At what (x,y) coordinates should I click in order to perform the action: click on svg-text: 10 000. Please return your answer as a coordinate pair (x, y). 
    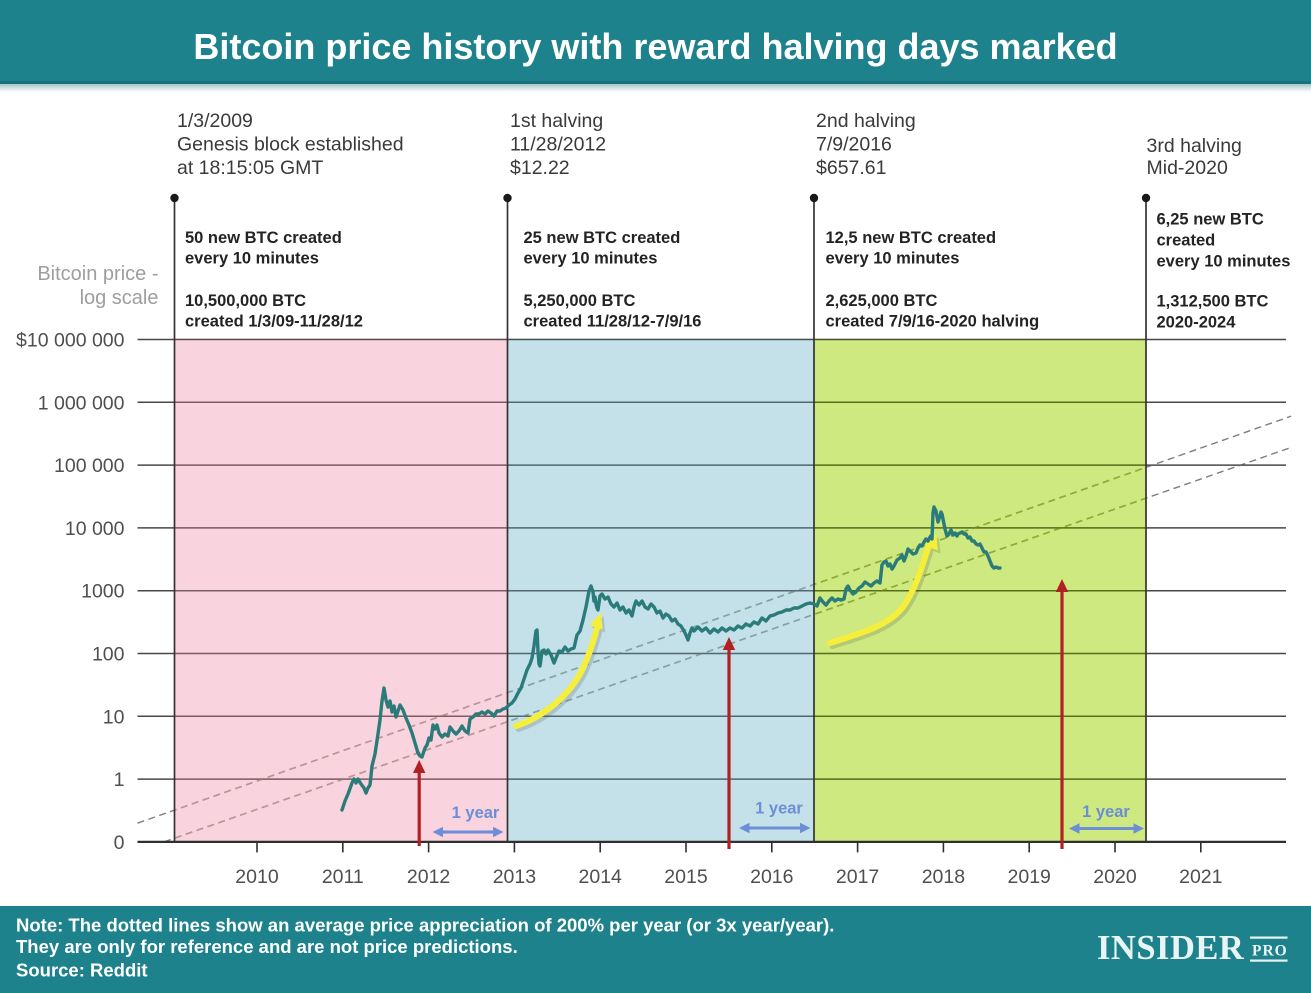
    Looking at the image, I should click on (95, 529).